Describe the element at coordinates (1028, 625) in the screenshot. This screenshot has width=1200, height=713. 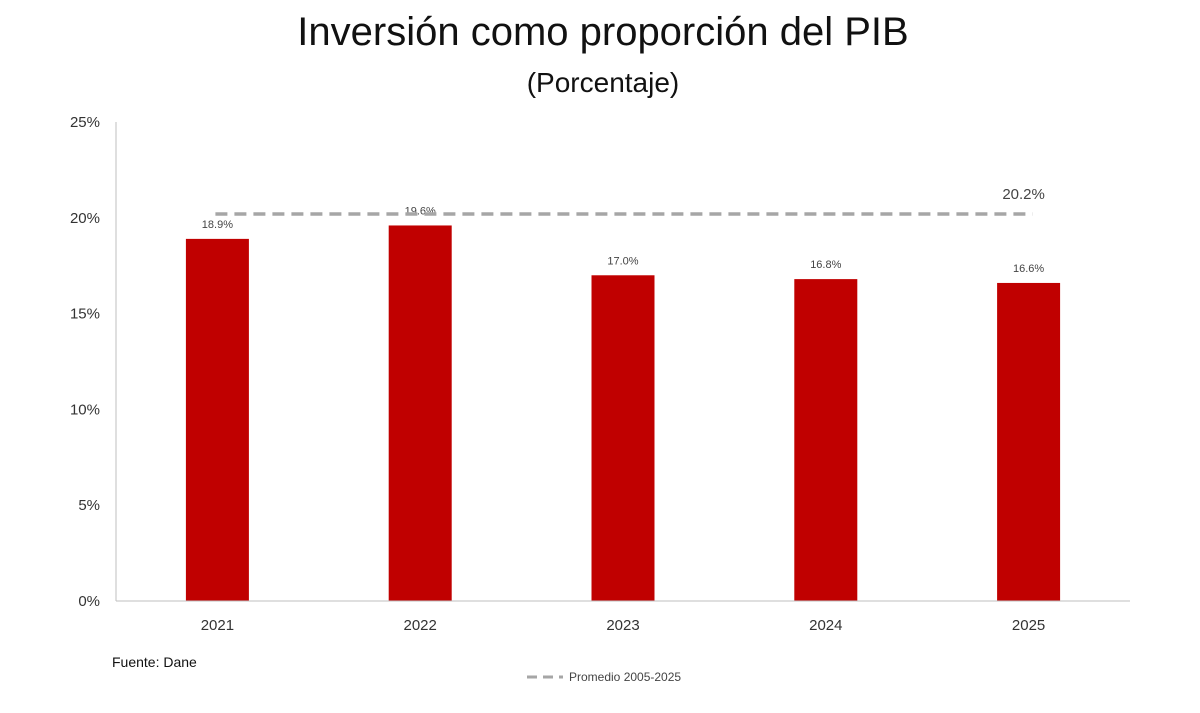
I see `x-tick-label-2025: 2025` at that location.